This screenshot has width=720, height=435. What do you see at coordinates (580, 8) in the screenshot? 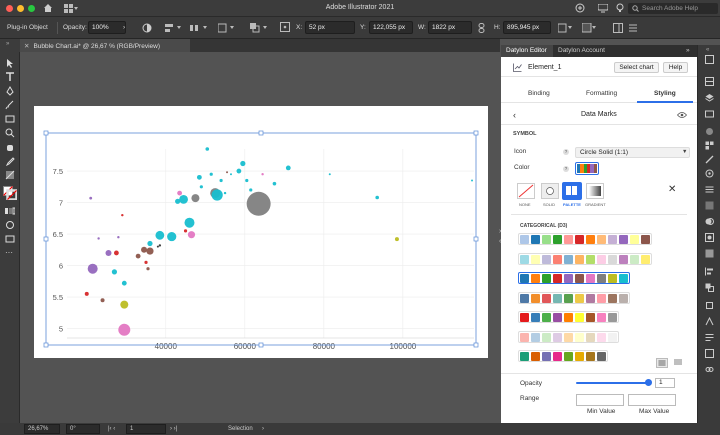
I see `share-icon` at bounding box center [580, 8].